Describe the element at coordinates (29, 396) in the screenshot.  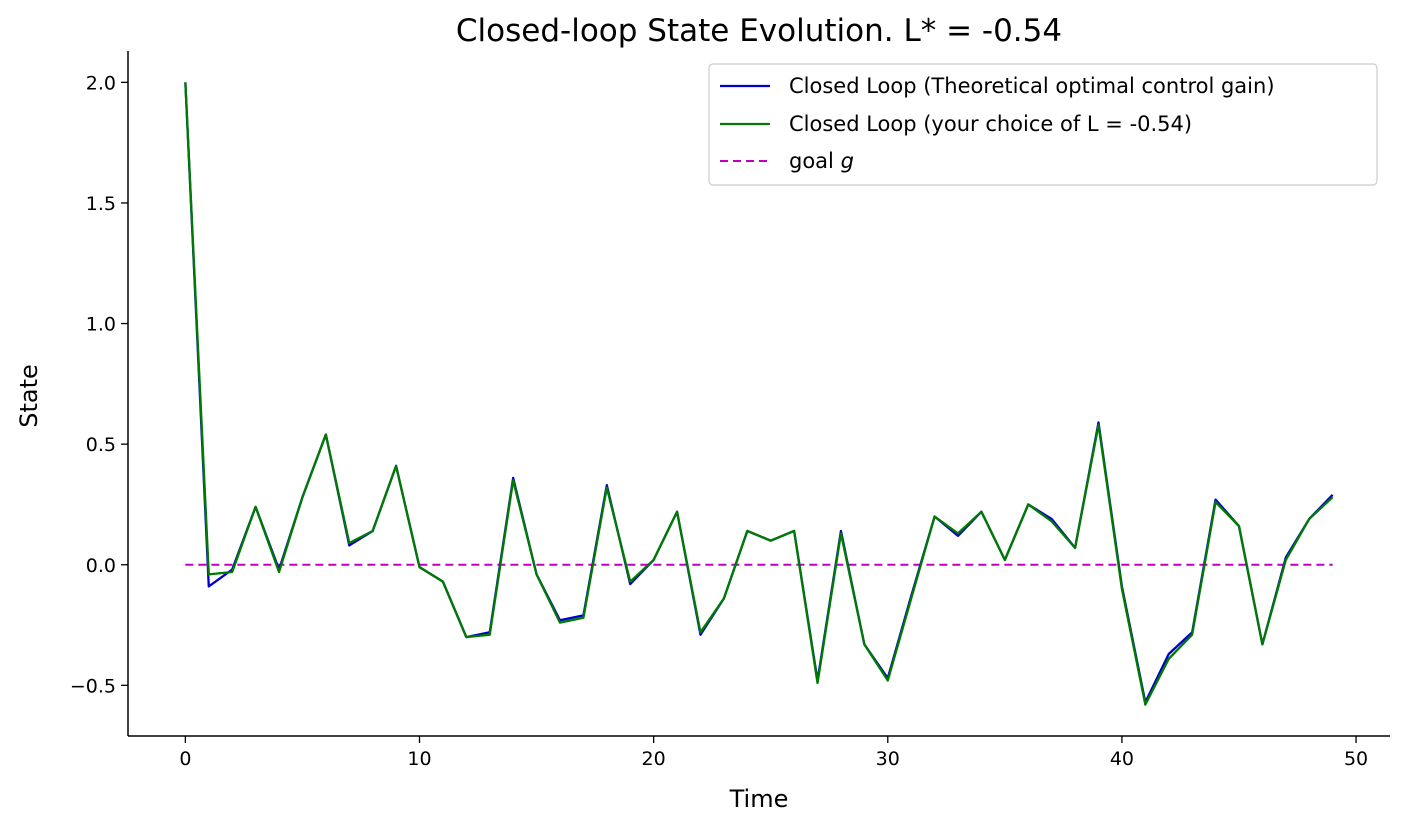
I see `y-axis-label: State` at that location.